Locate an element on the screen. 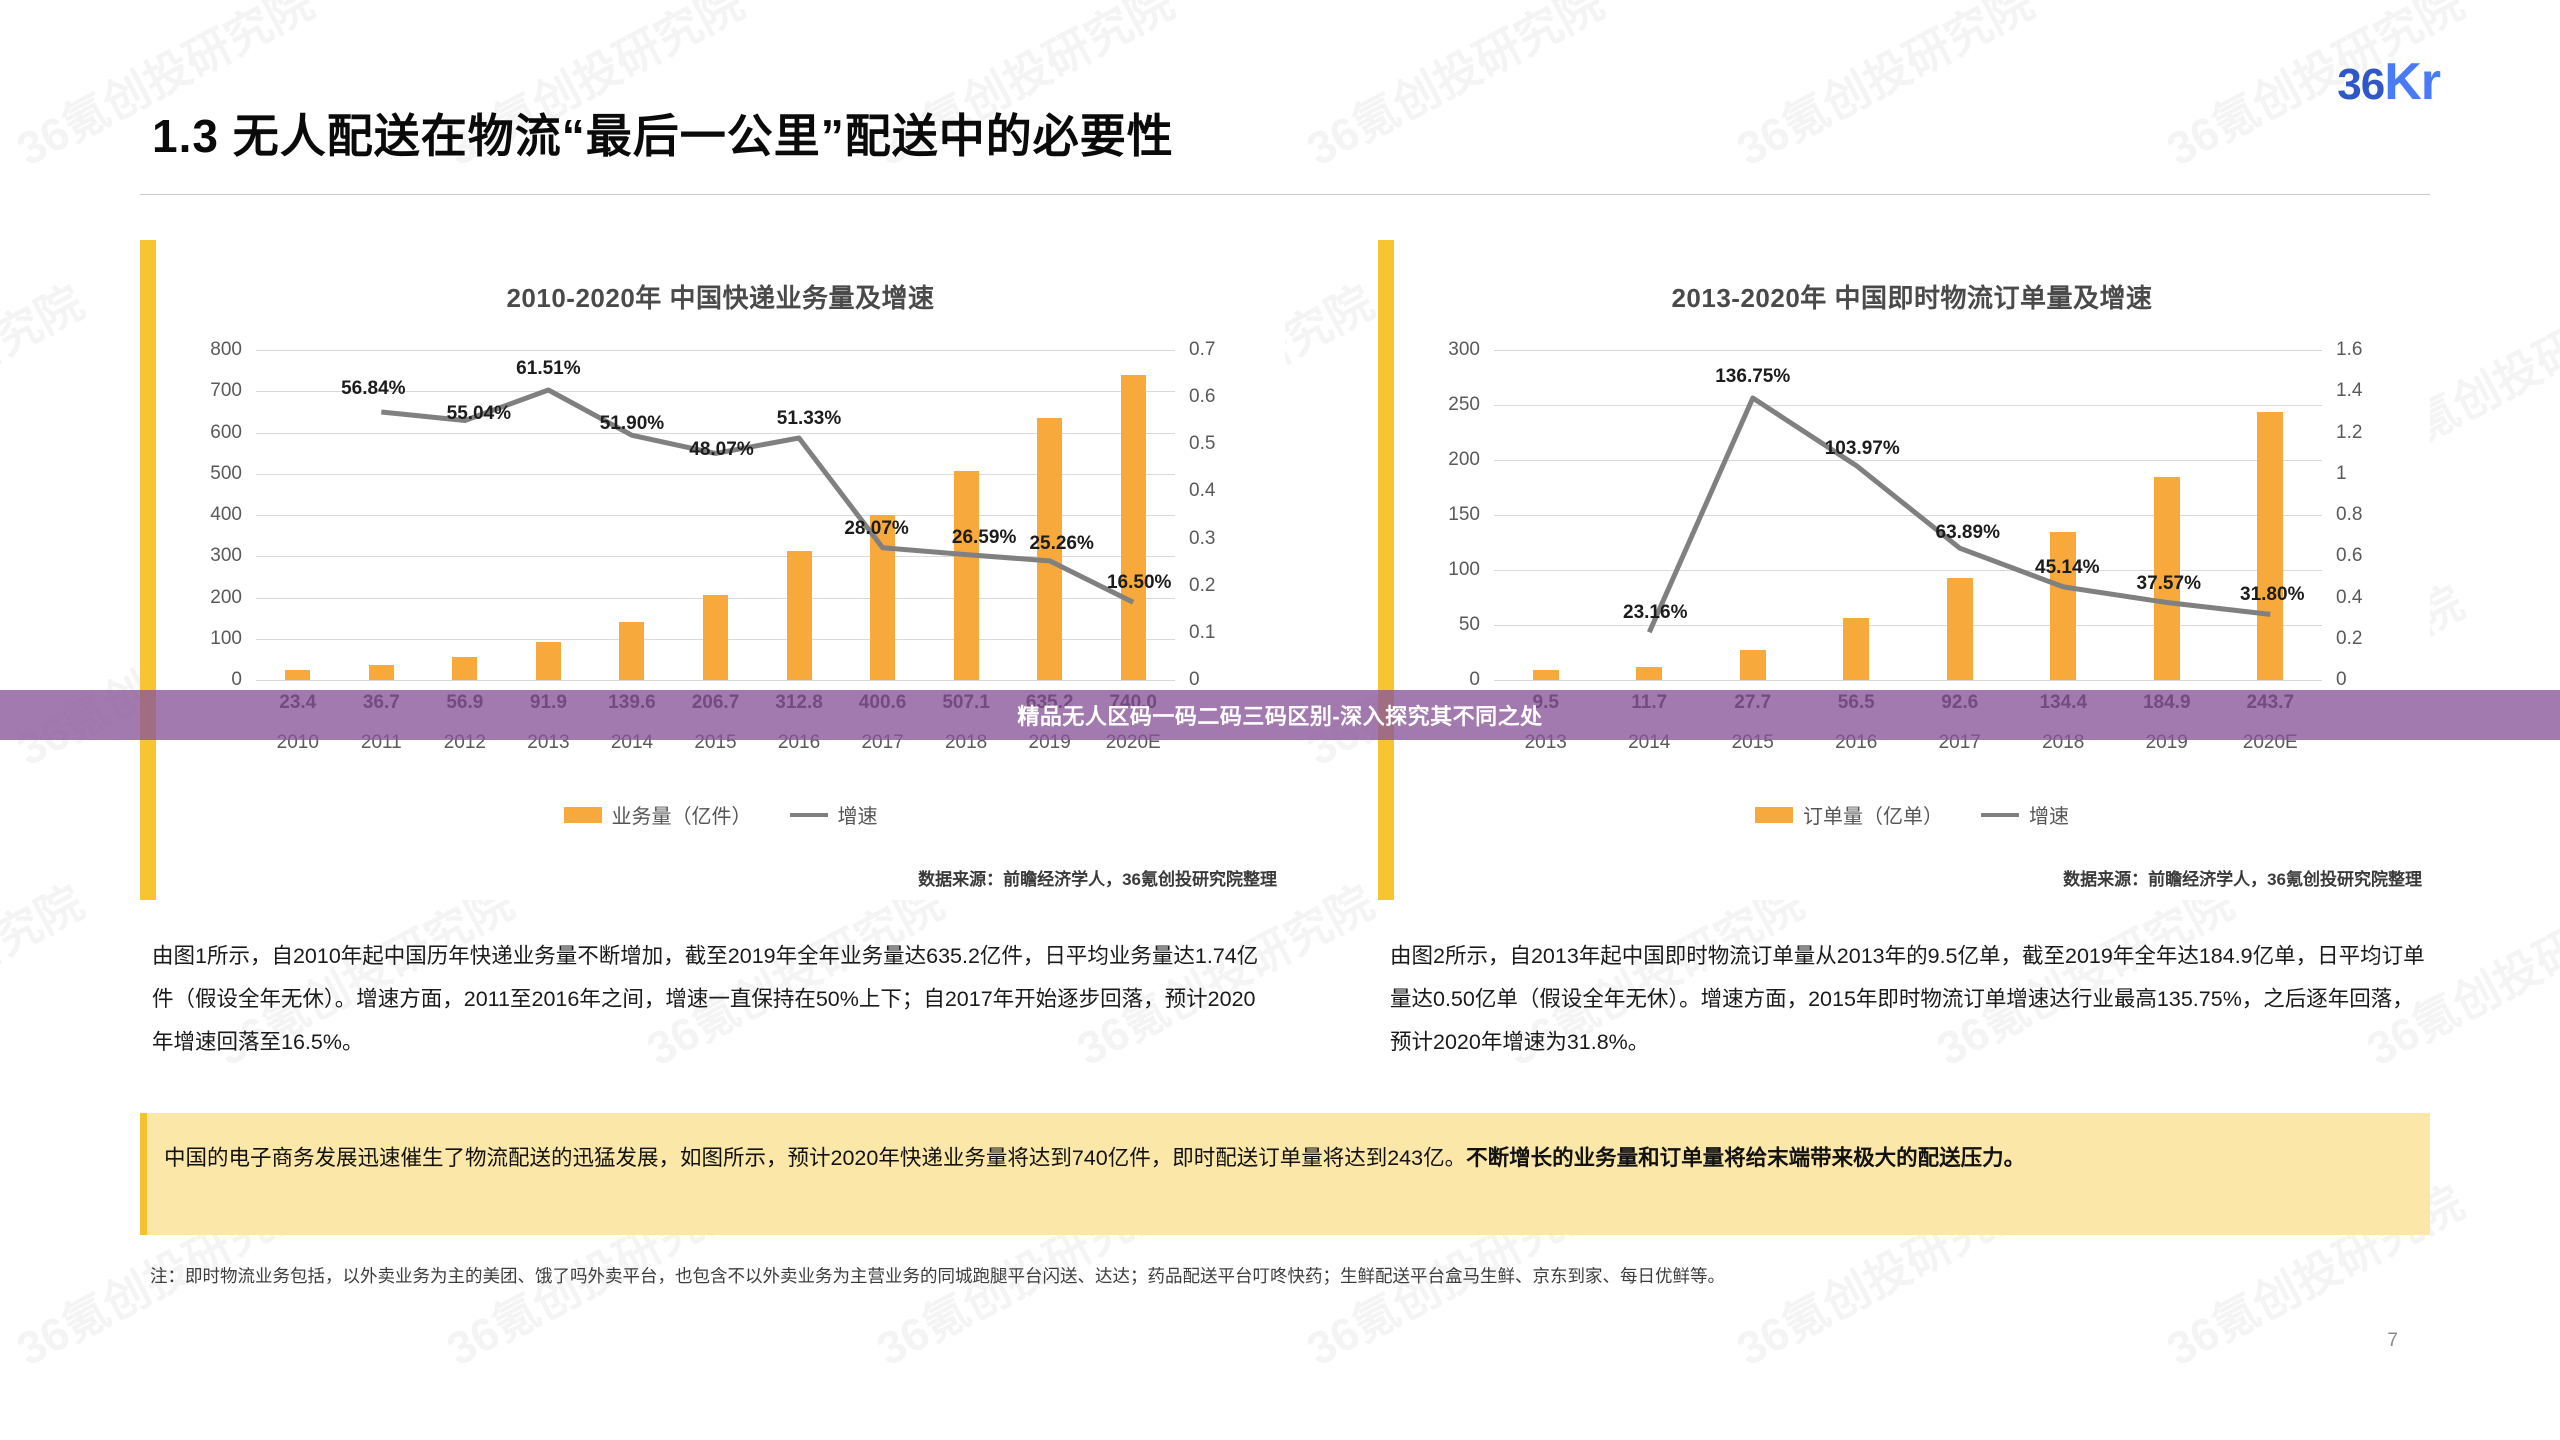 This screenshot has height=1440, width=2560. y-axis-tick-left: 400 is located at coordinates (226, 514).